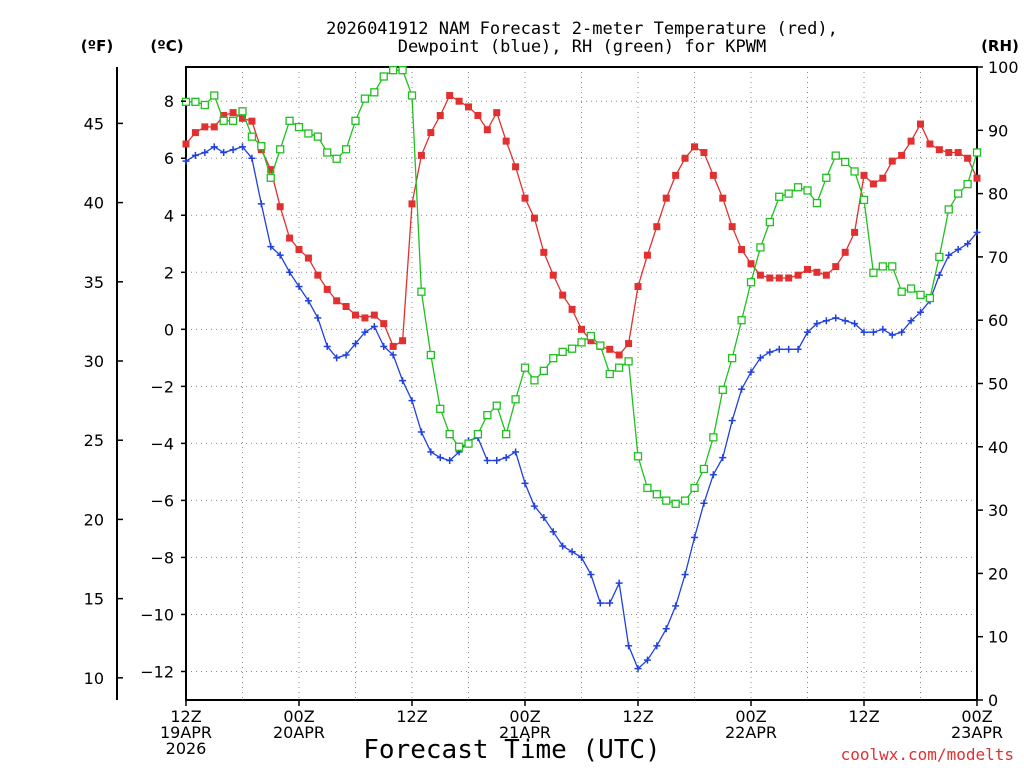 Image resolution: width=1024 pixels, height=768 pixels. I want to click on rh-tick-label: 80, so click(998, 194).